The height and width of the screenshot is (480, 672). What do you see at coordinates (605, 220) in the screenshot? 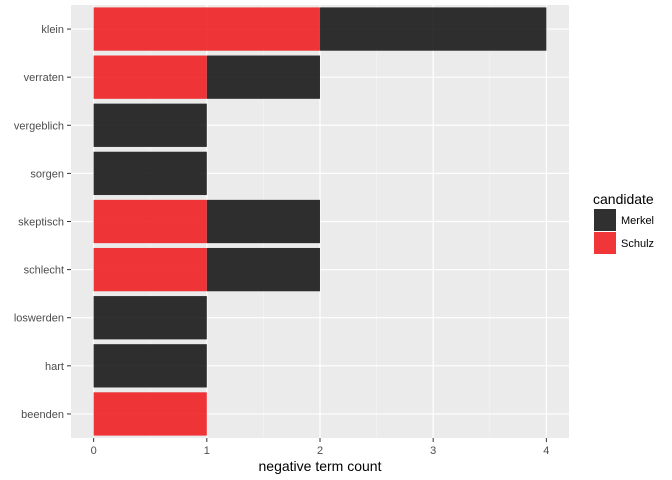
I see `legend-key-merkel` at bounding box center [605, 220].